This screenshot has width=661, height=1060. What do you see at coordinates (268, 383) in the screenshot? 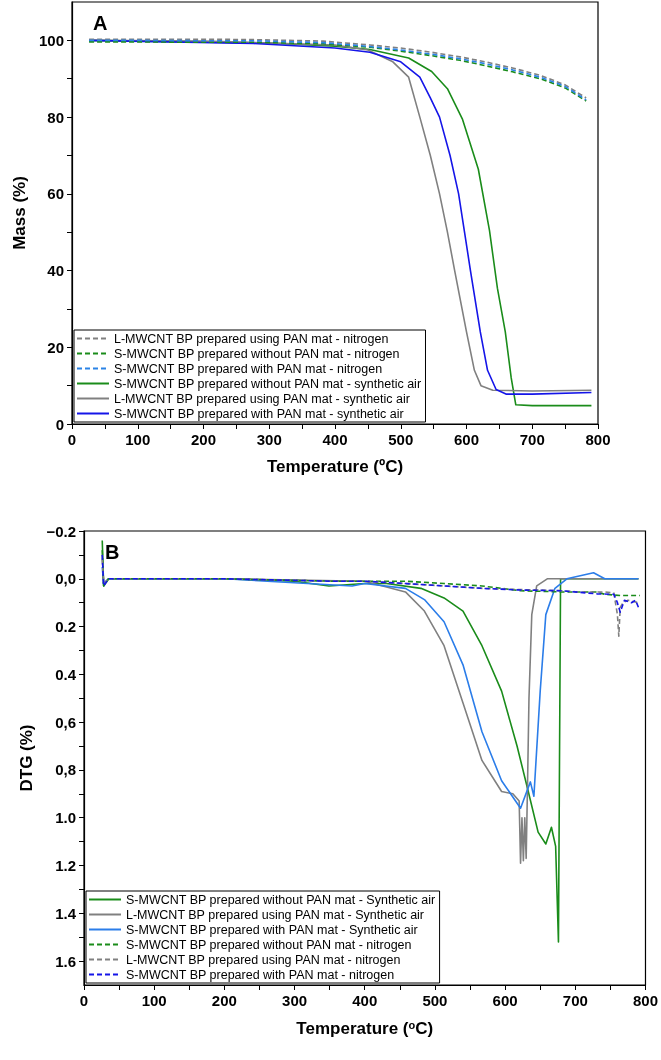
I see `legend-label: S-MWCNT BP prepared without PAN mat - synthetic air` at bounding box center [268, 383].